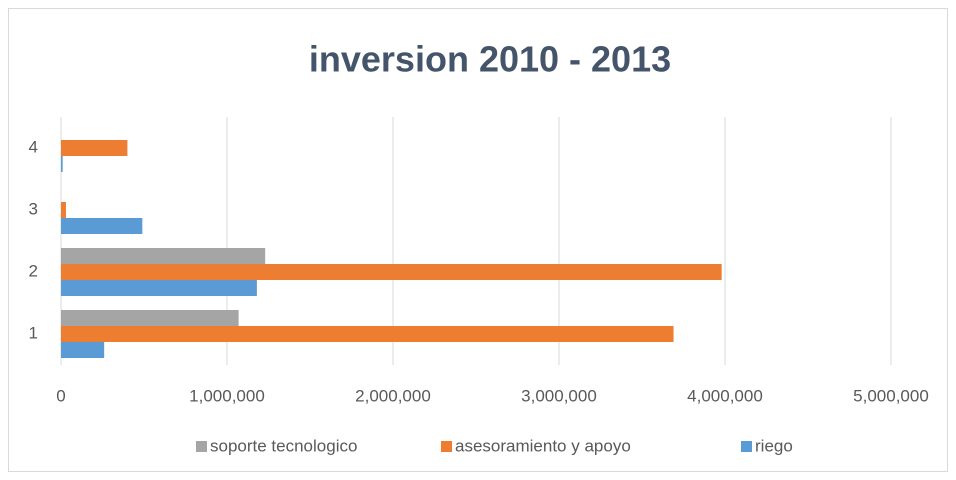  I want to click on legend-label: asesoramiento y apoyo, so click(543, 445).